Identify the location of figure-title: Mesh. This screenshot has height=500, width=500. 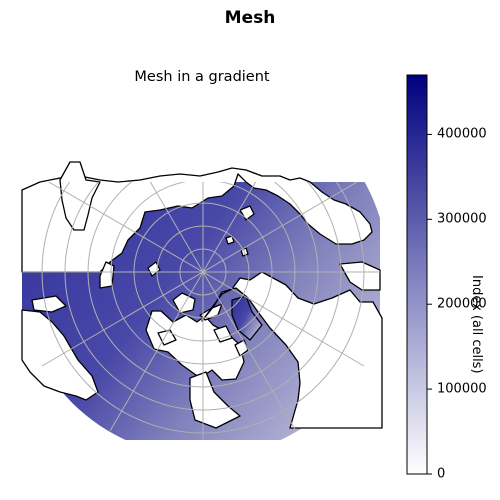
(250, 18).